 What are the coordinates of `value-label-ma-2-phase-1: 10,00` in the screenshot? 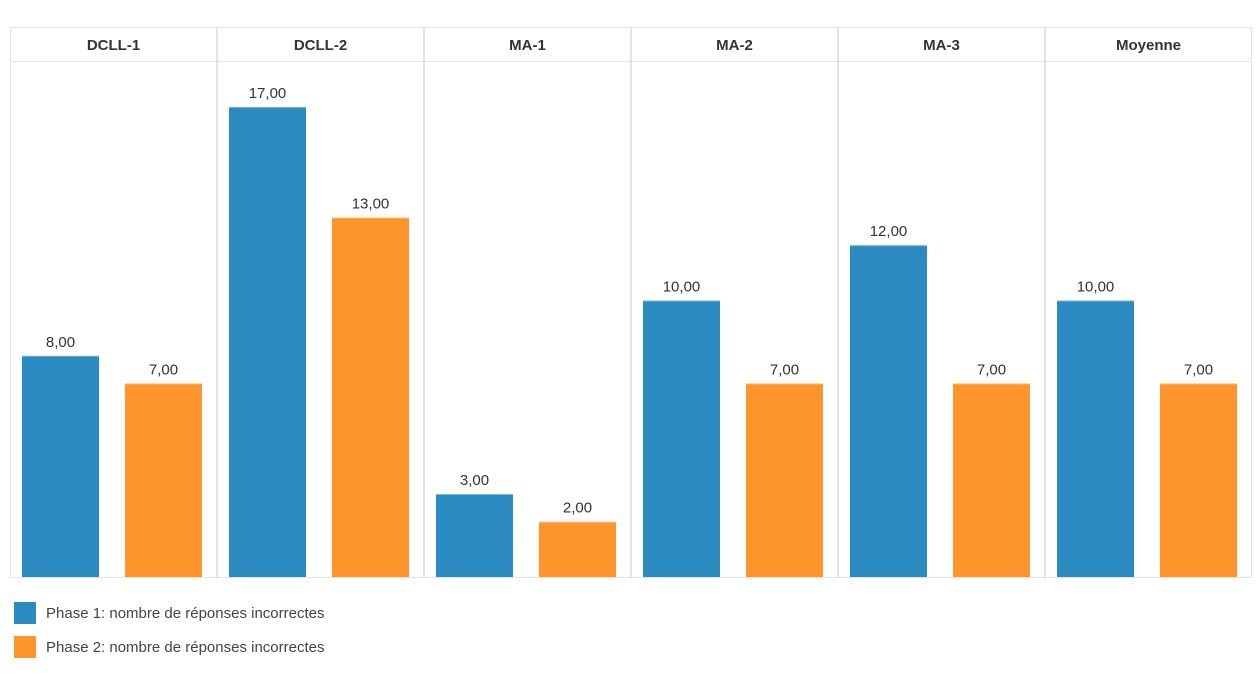 It's located at (682, 287).